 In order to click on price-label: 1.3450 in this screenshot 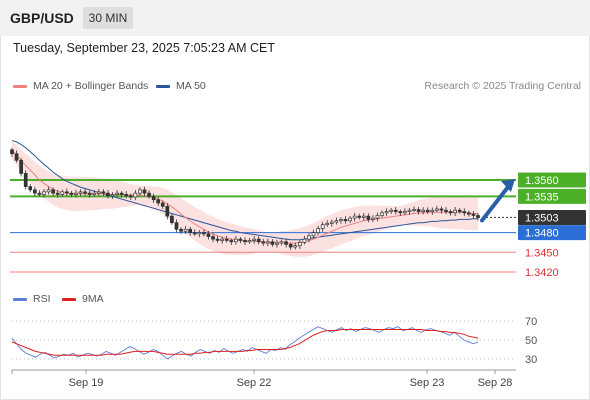, I will do `click(542, 253)`.